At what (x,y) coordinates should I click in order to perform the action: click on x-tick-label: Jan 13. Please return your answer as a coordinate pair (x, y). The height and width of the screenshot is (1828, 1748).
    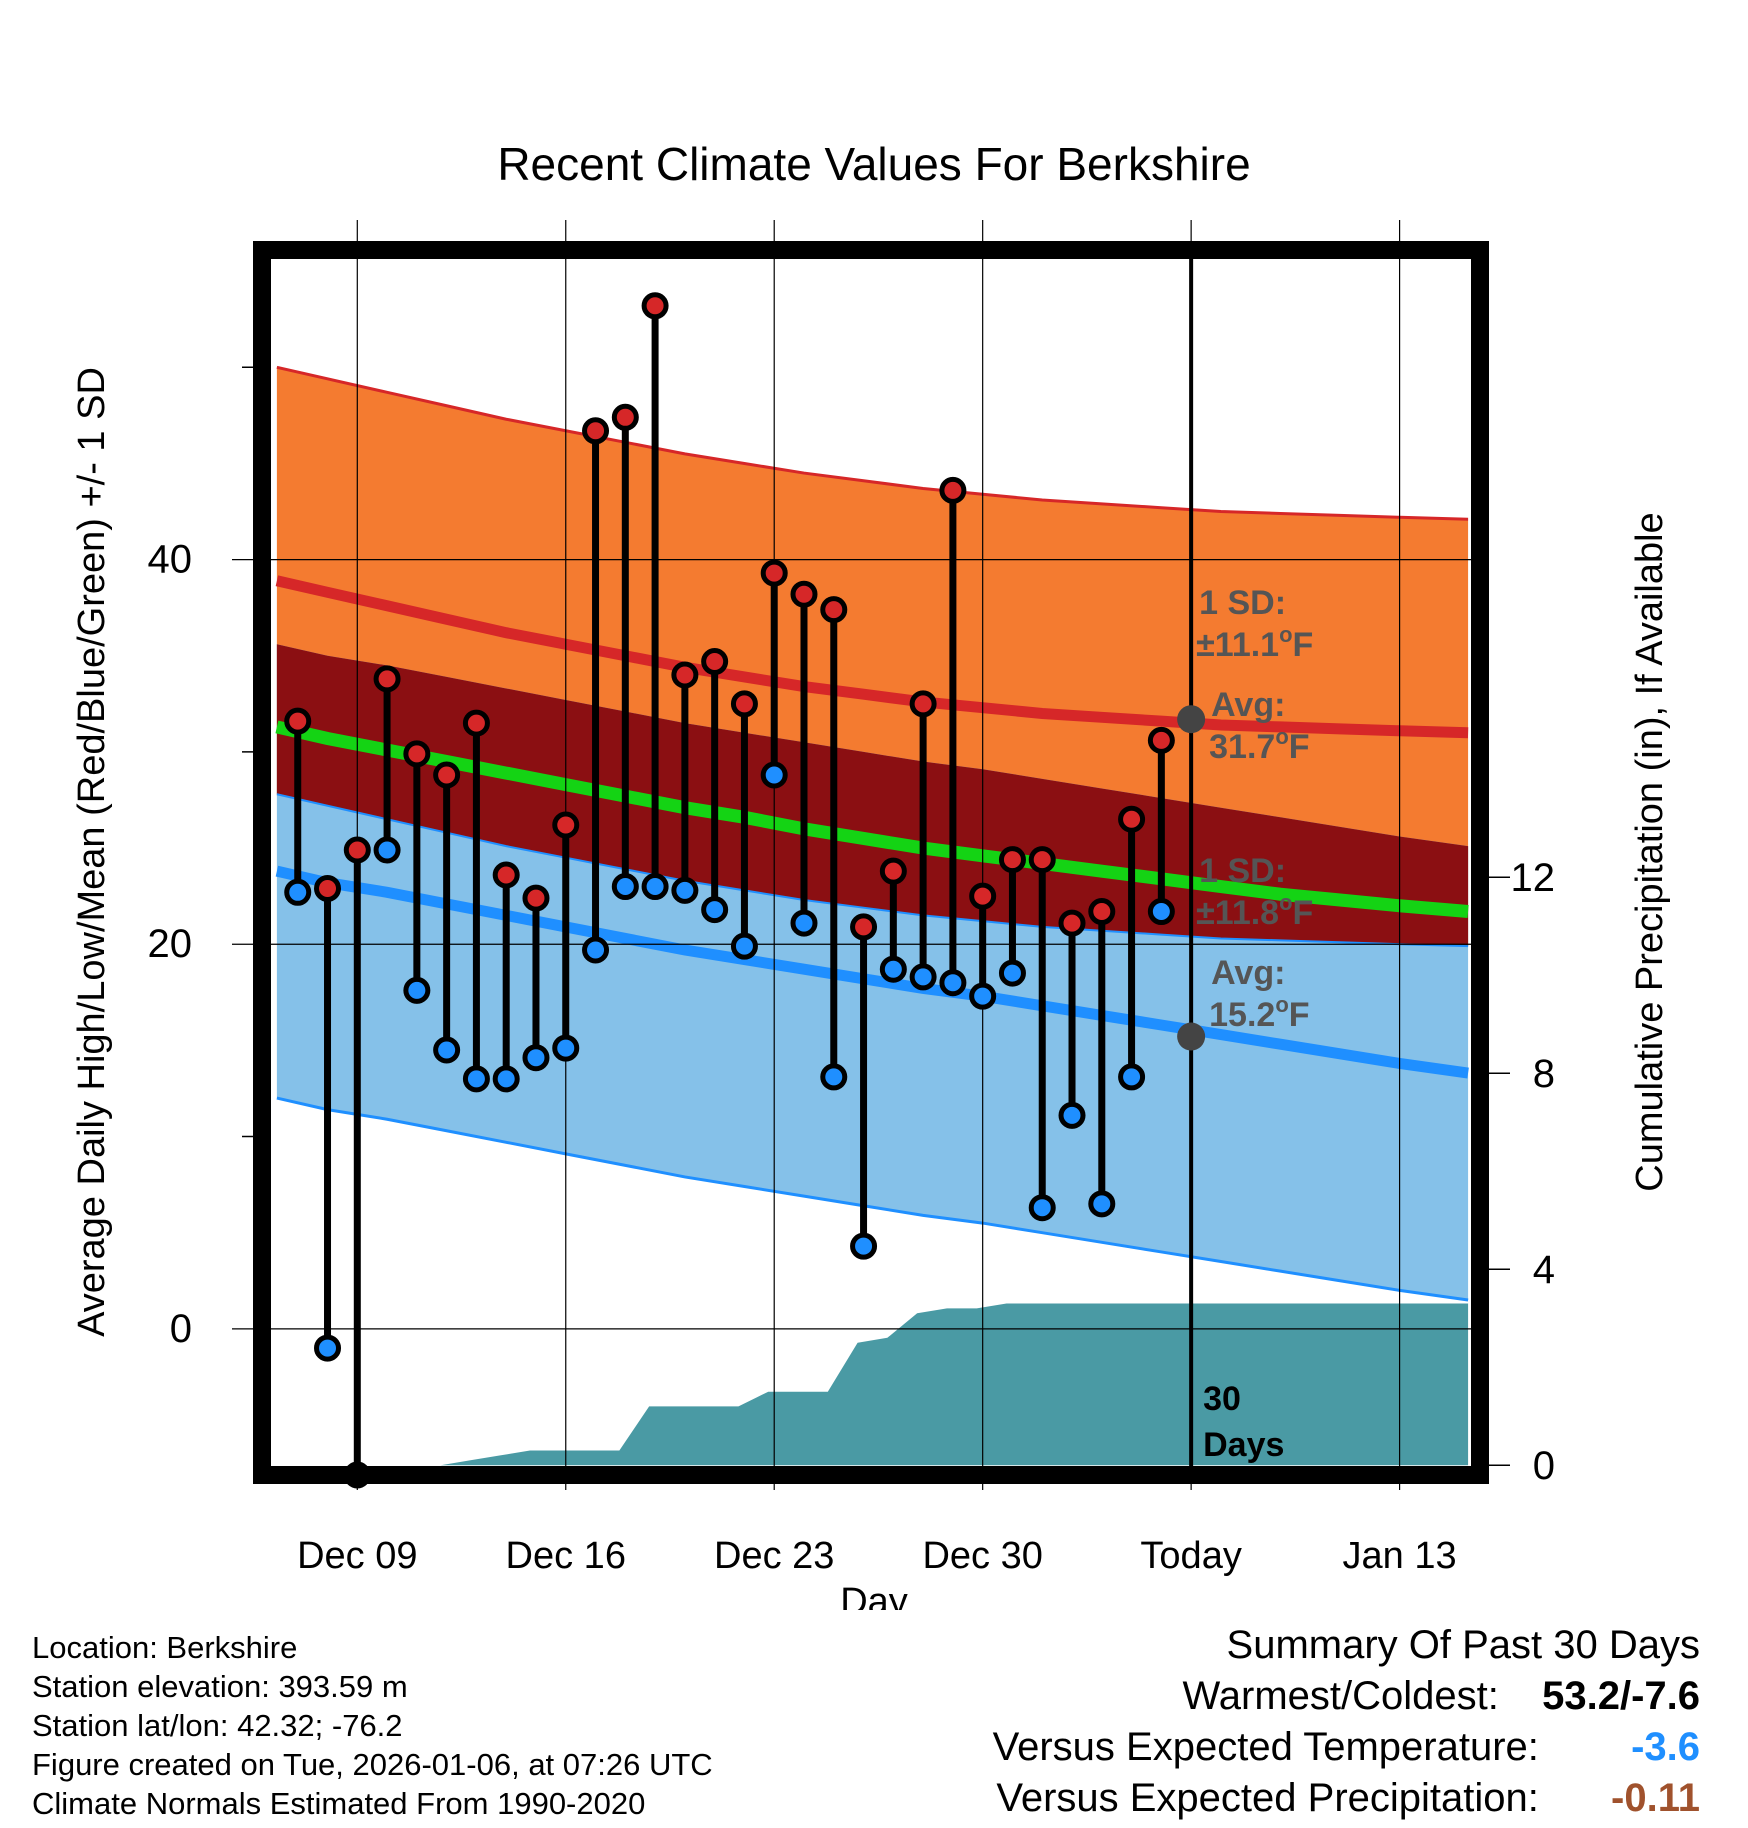
    Looking at the image, I should click on (1400, 1556).